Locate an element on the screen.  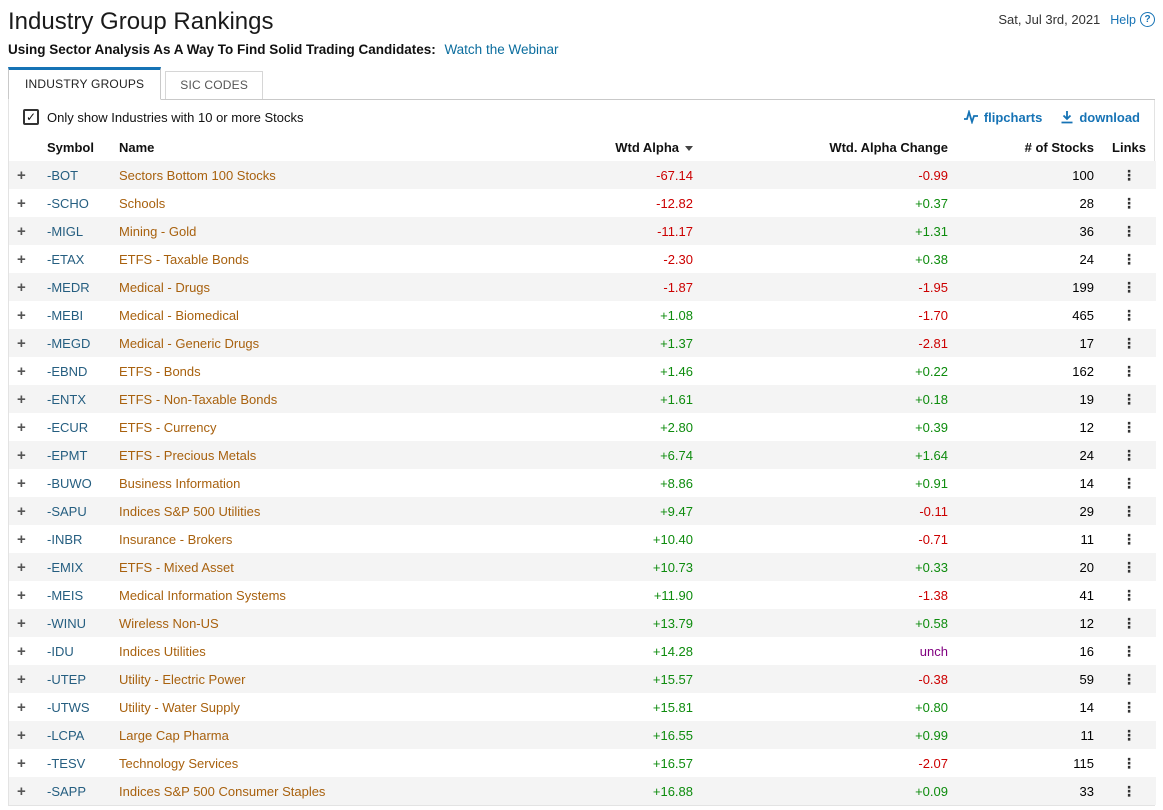
symbol-link: -ECUR is located at coordinates (68, 427).